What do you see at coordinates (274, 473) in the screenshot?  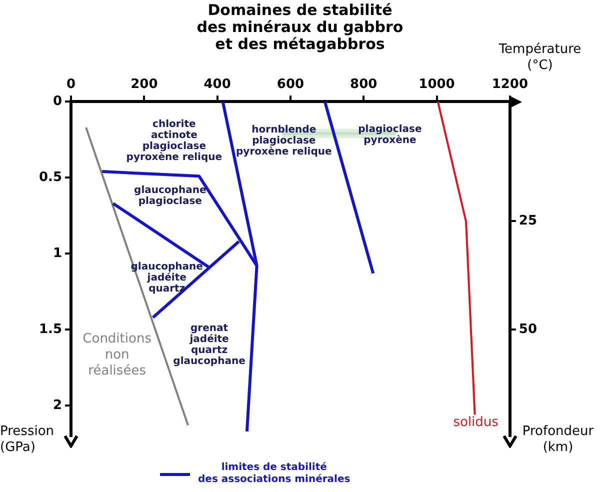 I see `text: limites de stabilité des associations minérales` at bounding box center [274, 473].